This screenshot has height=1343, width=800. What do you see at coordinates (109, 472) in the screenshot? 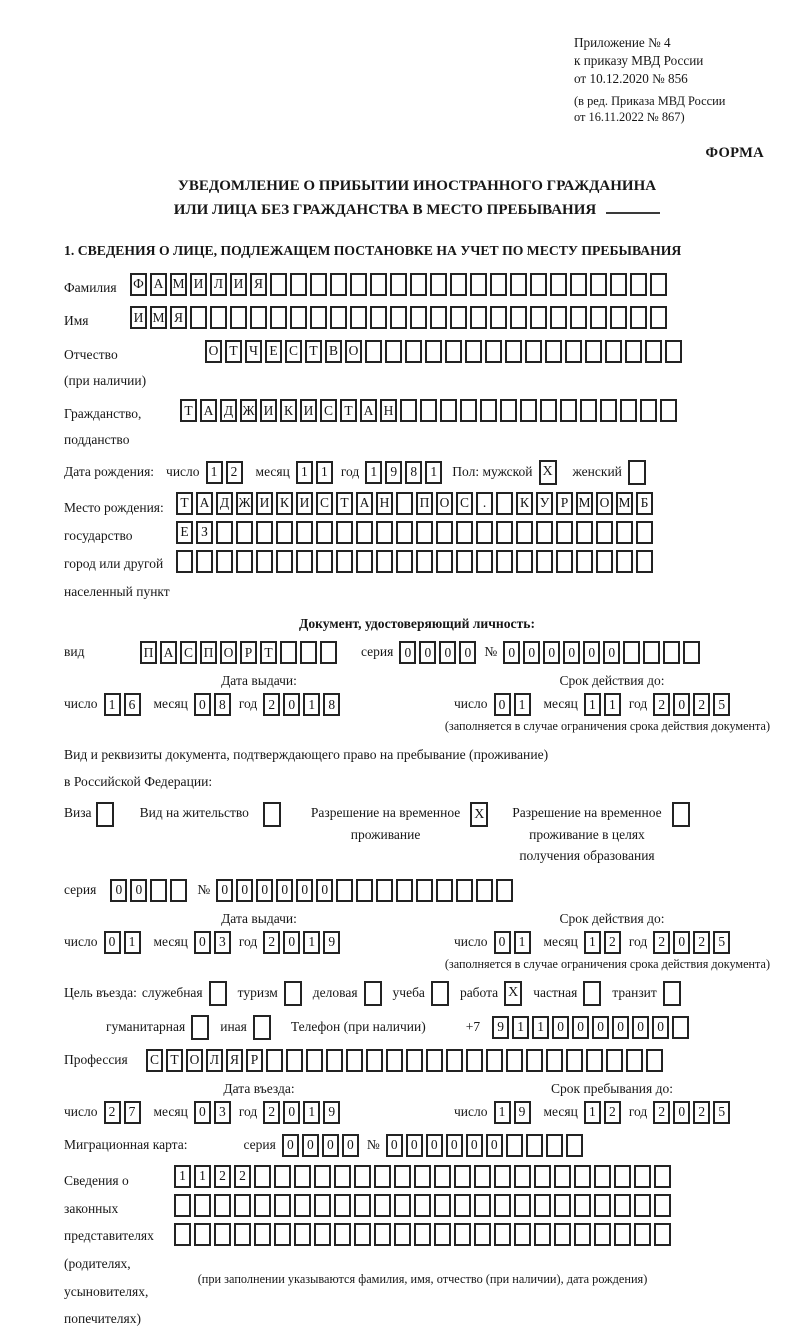
I see `birthdate-label: Дата рождения:` at bounding box center [109, 472].